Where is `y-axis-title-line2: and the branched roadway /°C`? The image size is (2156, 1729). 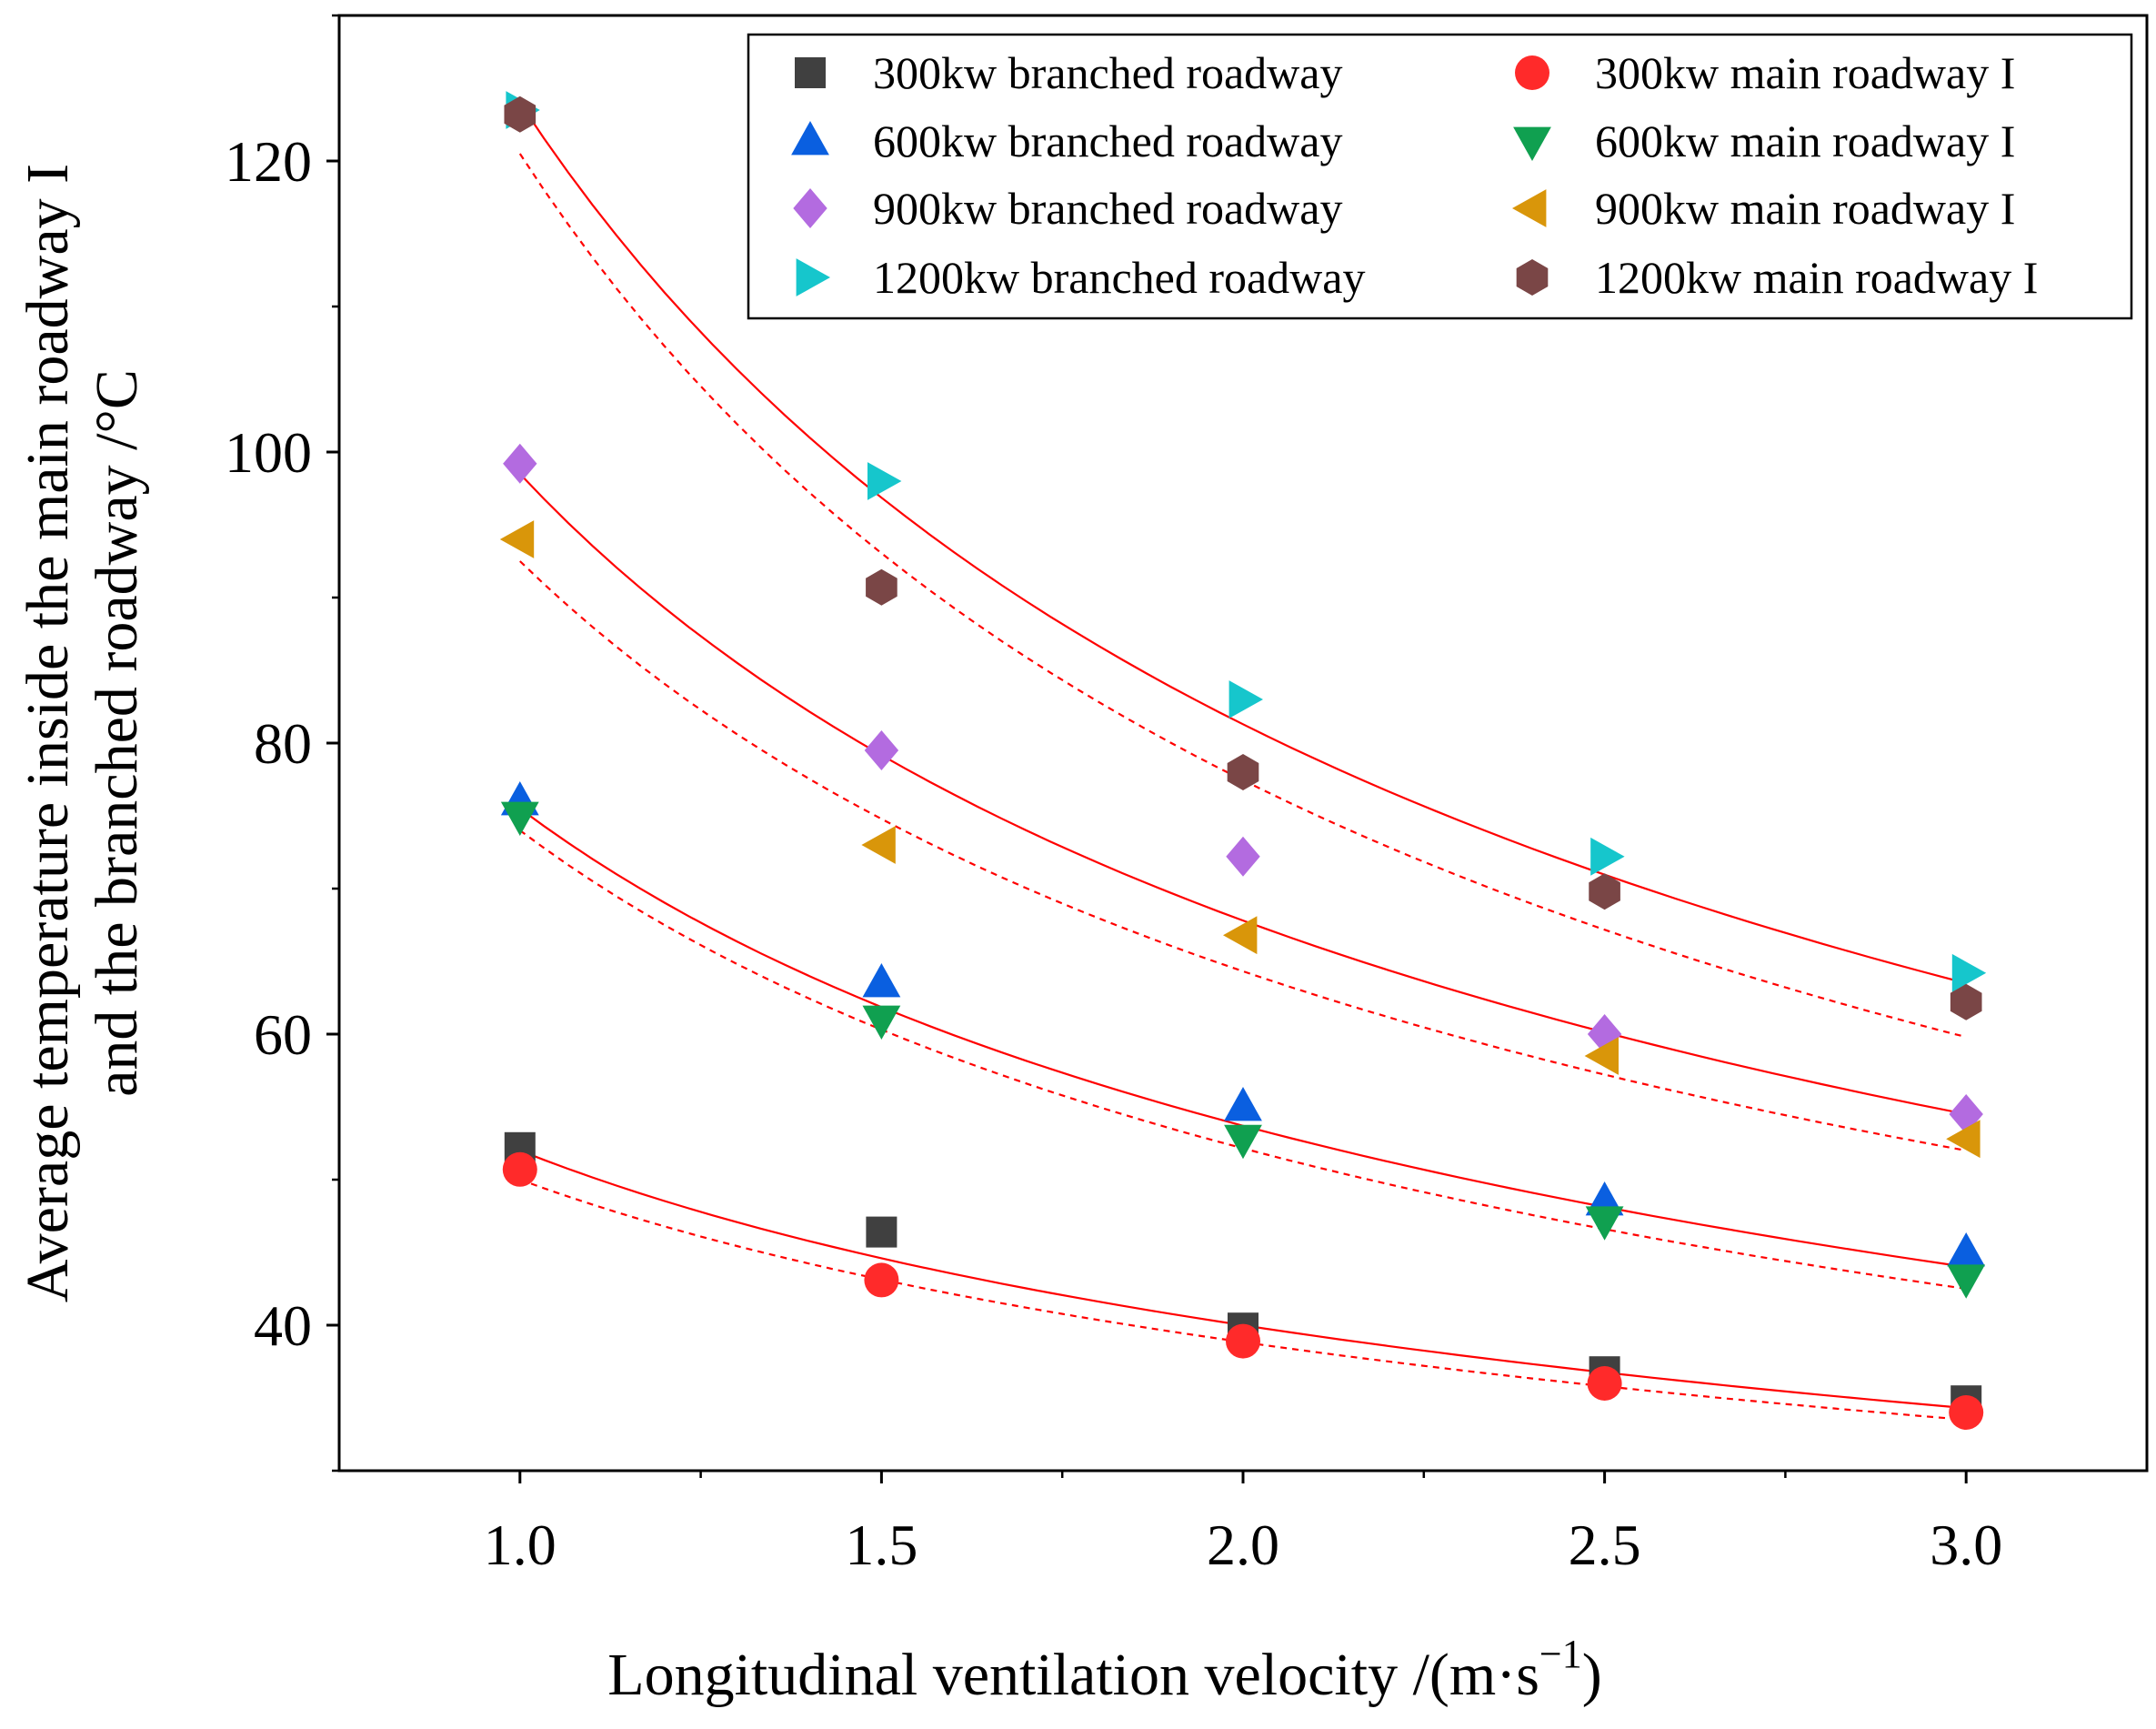 y-axis-title-line2: and the branched roadway /°C is located at coordinates (117, 733).